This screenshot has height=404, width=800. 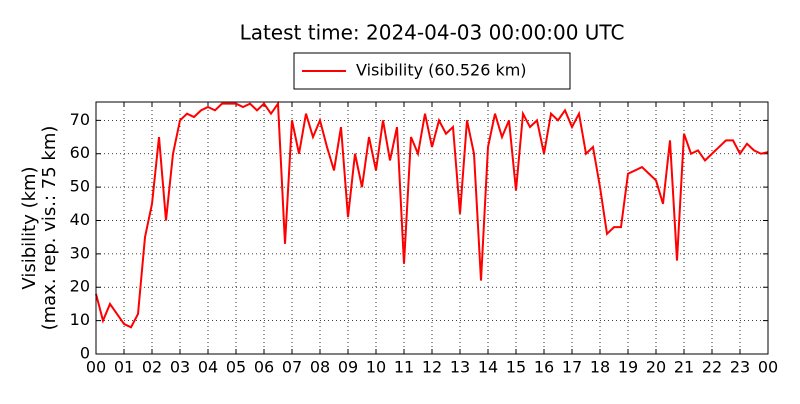 What do you see at coordinates (684, 367) in the screenshot?
I see `x-tick-label: 21` at bounding box center [684, 367].